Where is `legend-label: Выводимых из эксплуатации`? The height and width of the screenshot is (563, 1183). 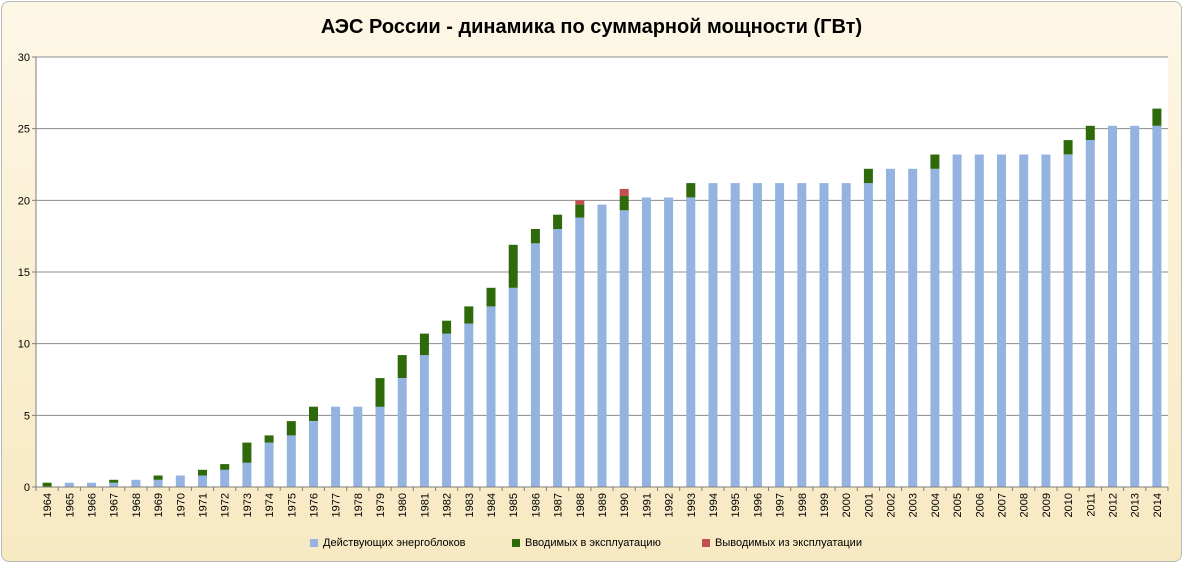 legend-label: Выводимых из эксплуатации is located at coordinates (788, 543).